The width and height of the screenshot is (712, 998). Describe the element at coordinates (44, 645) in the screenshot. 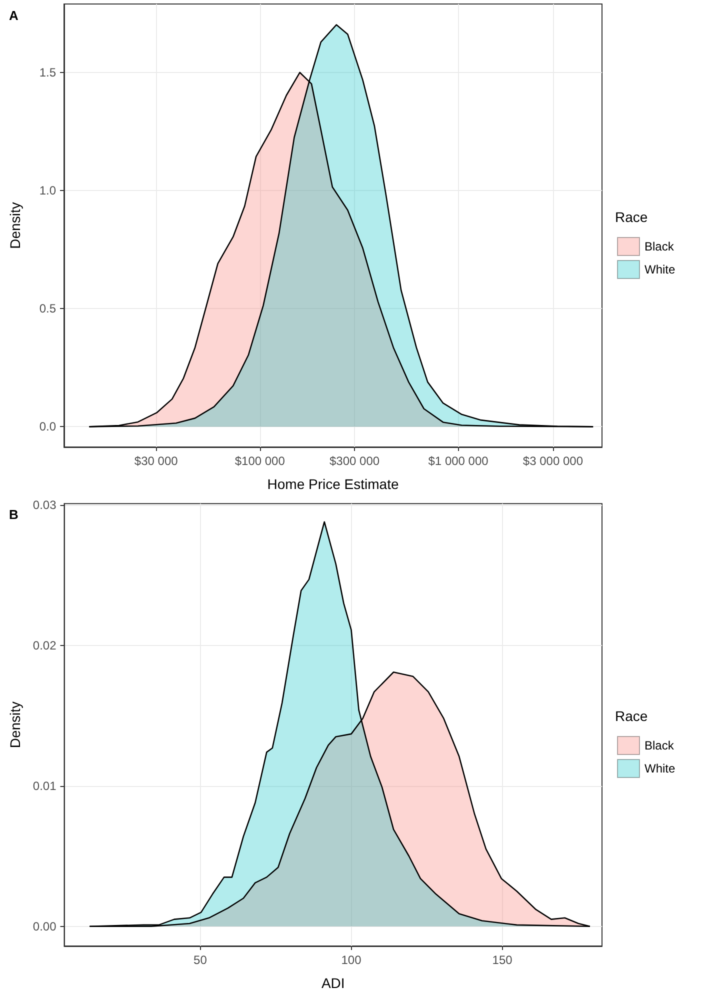

I see `y-tick-label: 0.02` at that location.